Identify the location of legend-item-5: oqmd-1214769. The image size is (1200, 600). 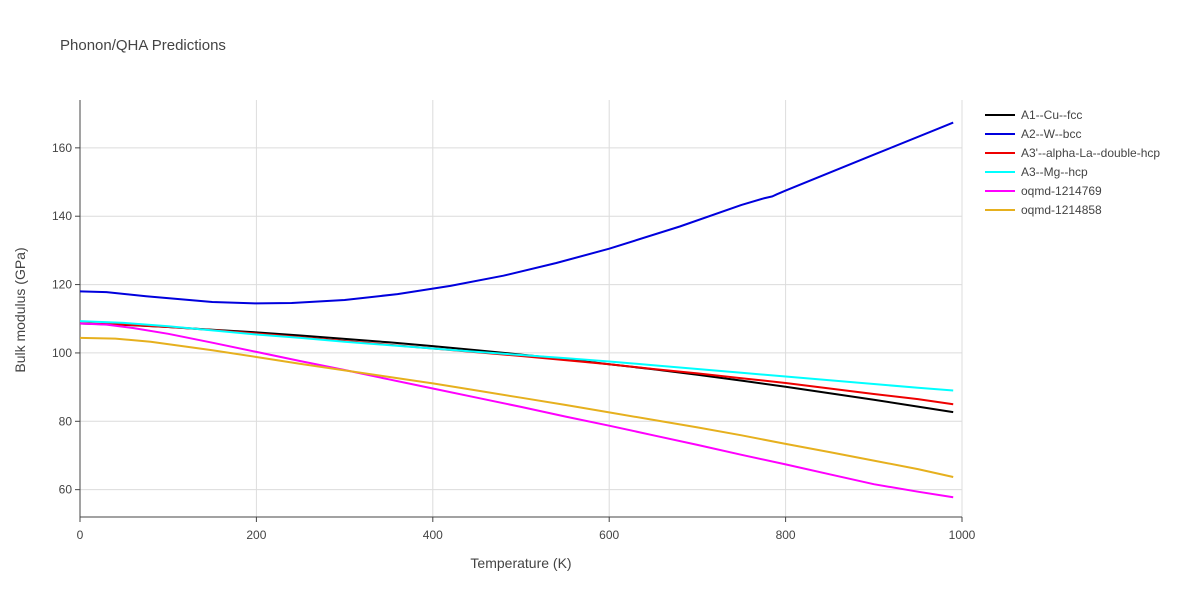
(1043, 191).